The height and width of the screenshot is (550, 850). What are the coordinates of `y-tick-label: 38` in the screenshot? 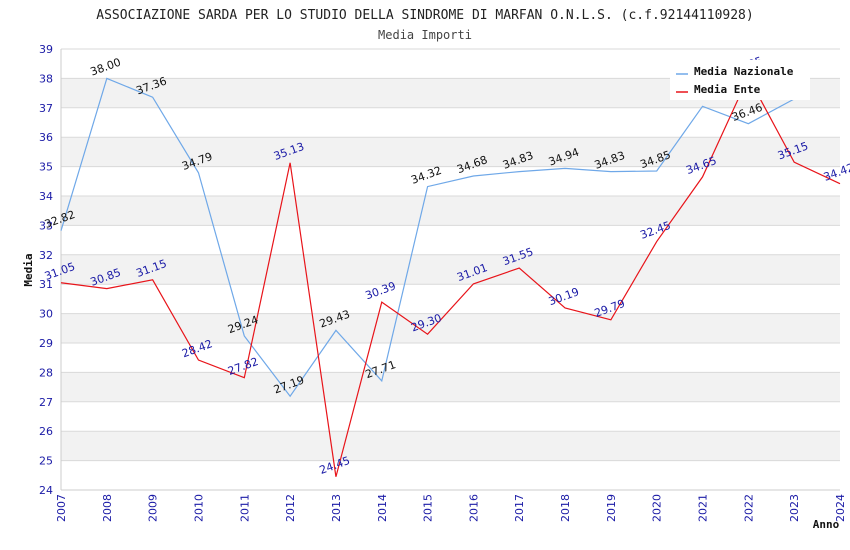 It's located at (46, 78).